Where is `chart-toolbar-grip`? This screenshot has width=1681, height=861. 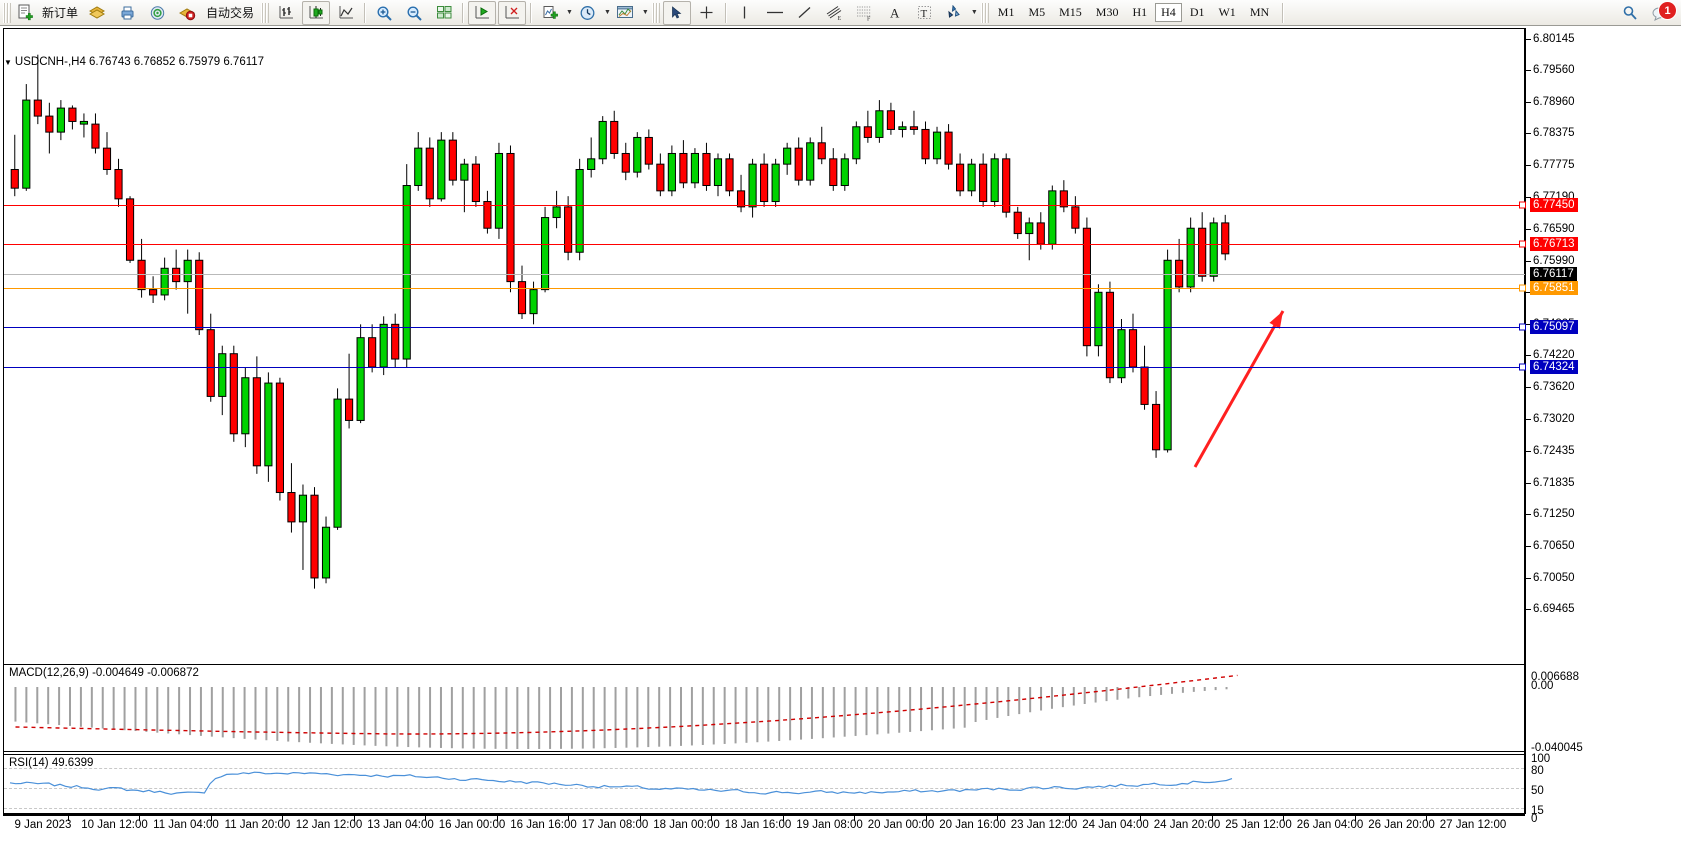 chart-toolbar-grip is located at coordinates (265, 12).